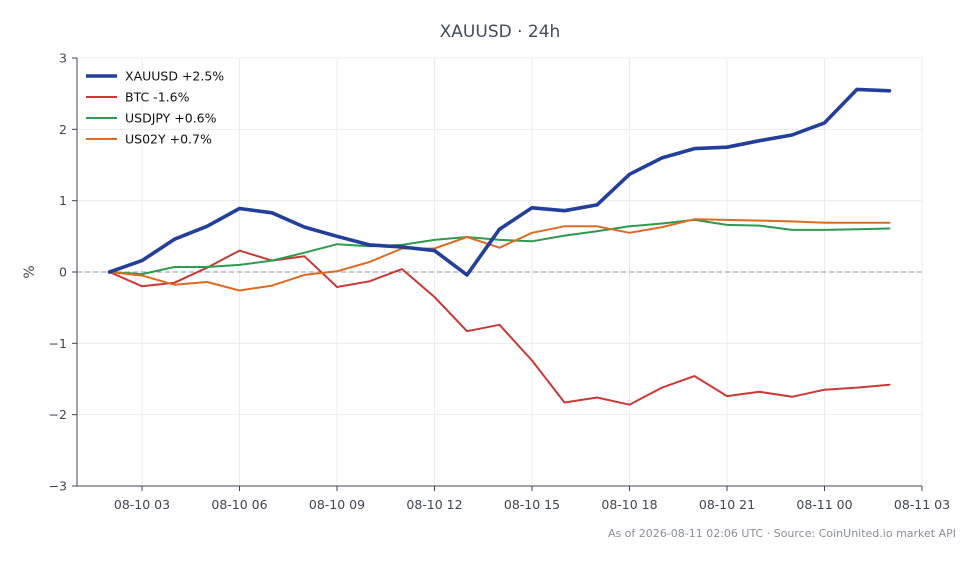  I want to click on series-line-usdjpy, so click(499, 247).